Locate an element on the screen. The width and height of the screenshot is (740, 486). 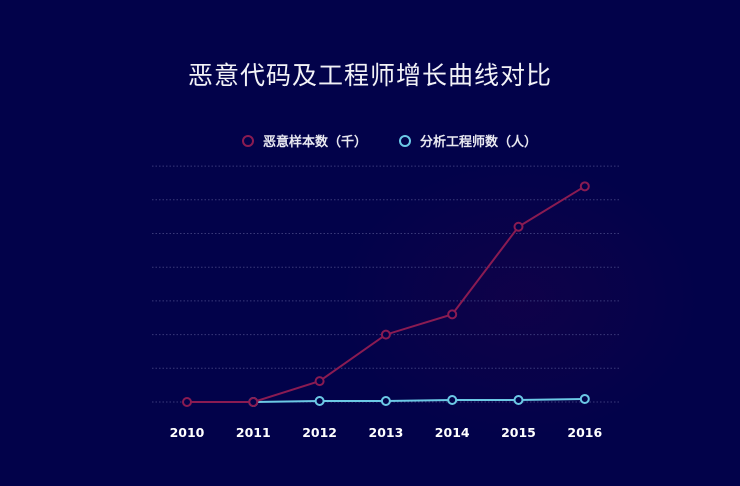
series-engineers is located at coordinates (419, 400).